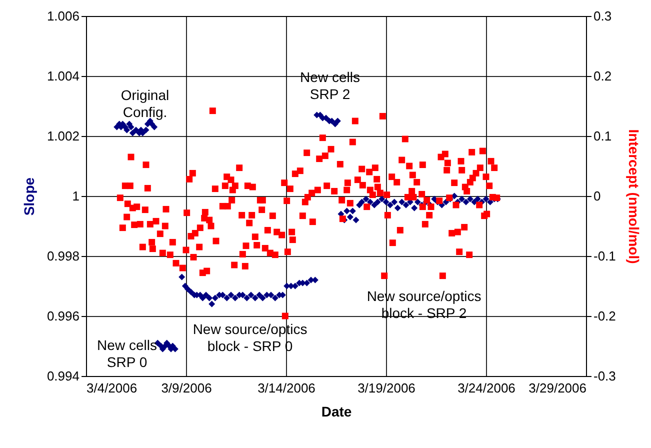  What do you see at coordinates (387, 388) in the screenshot?
I see `x-tick-label: 3/19/2006` at bounding box center [387, 388].